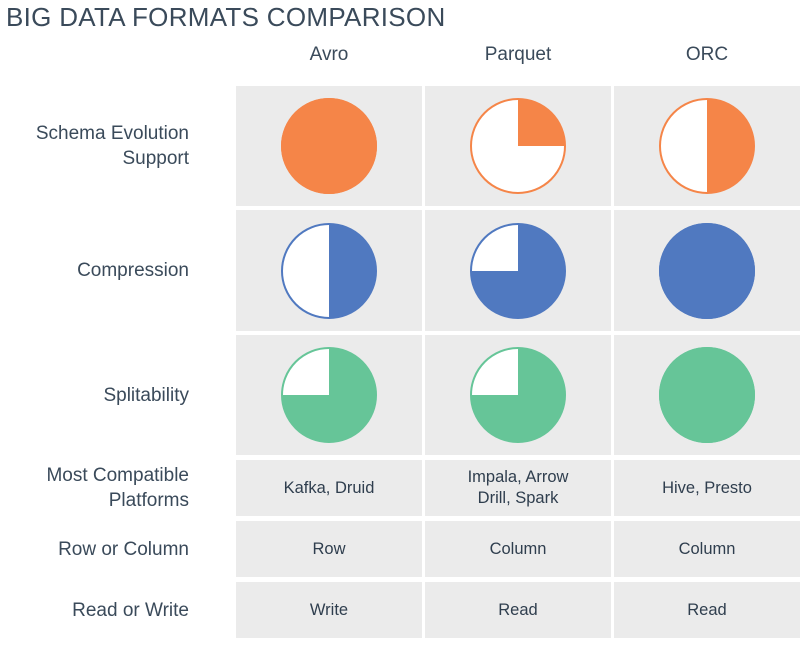 This screenshot has width=812, height=648. I want to click on cell-compression-parquet, so click(518, 270).